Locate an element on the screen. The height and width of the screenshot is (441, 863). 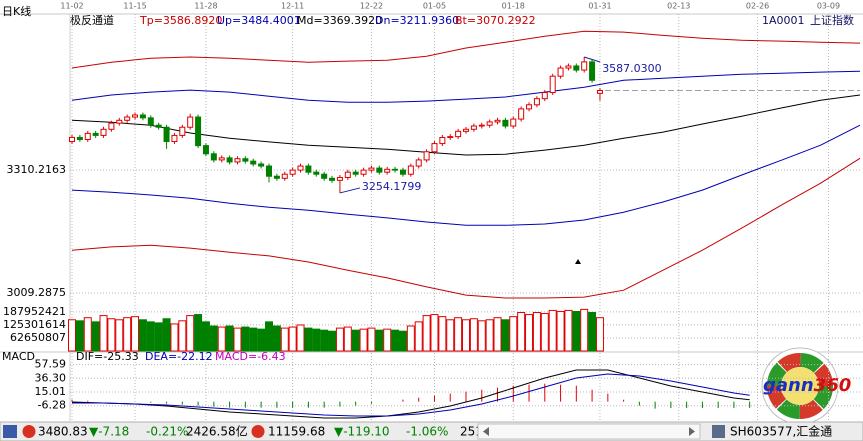
date-label: 02-13 is located at coordinates (678, 6).